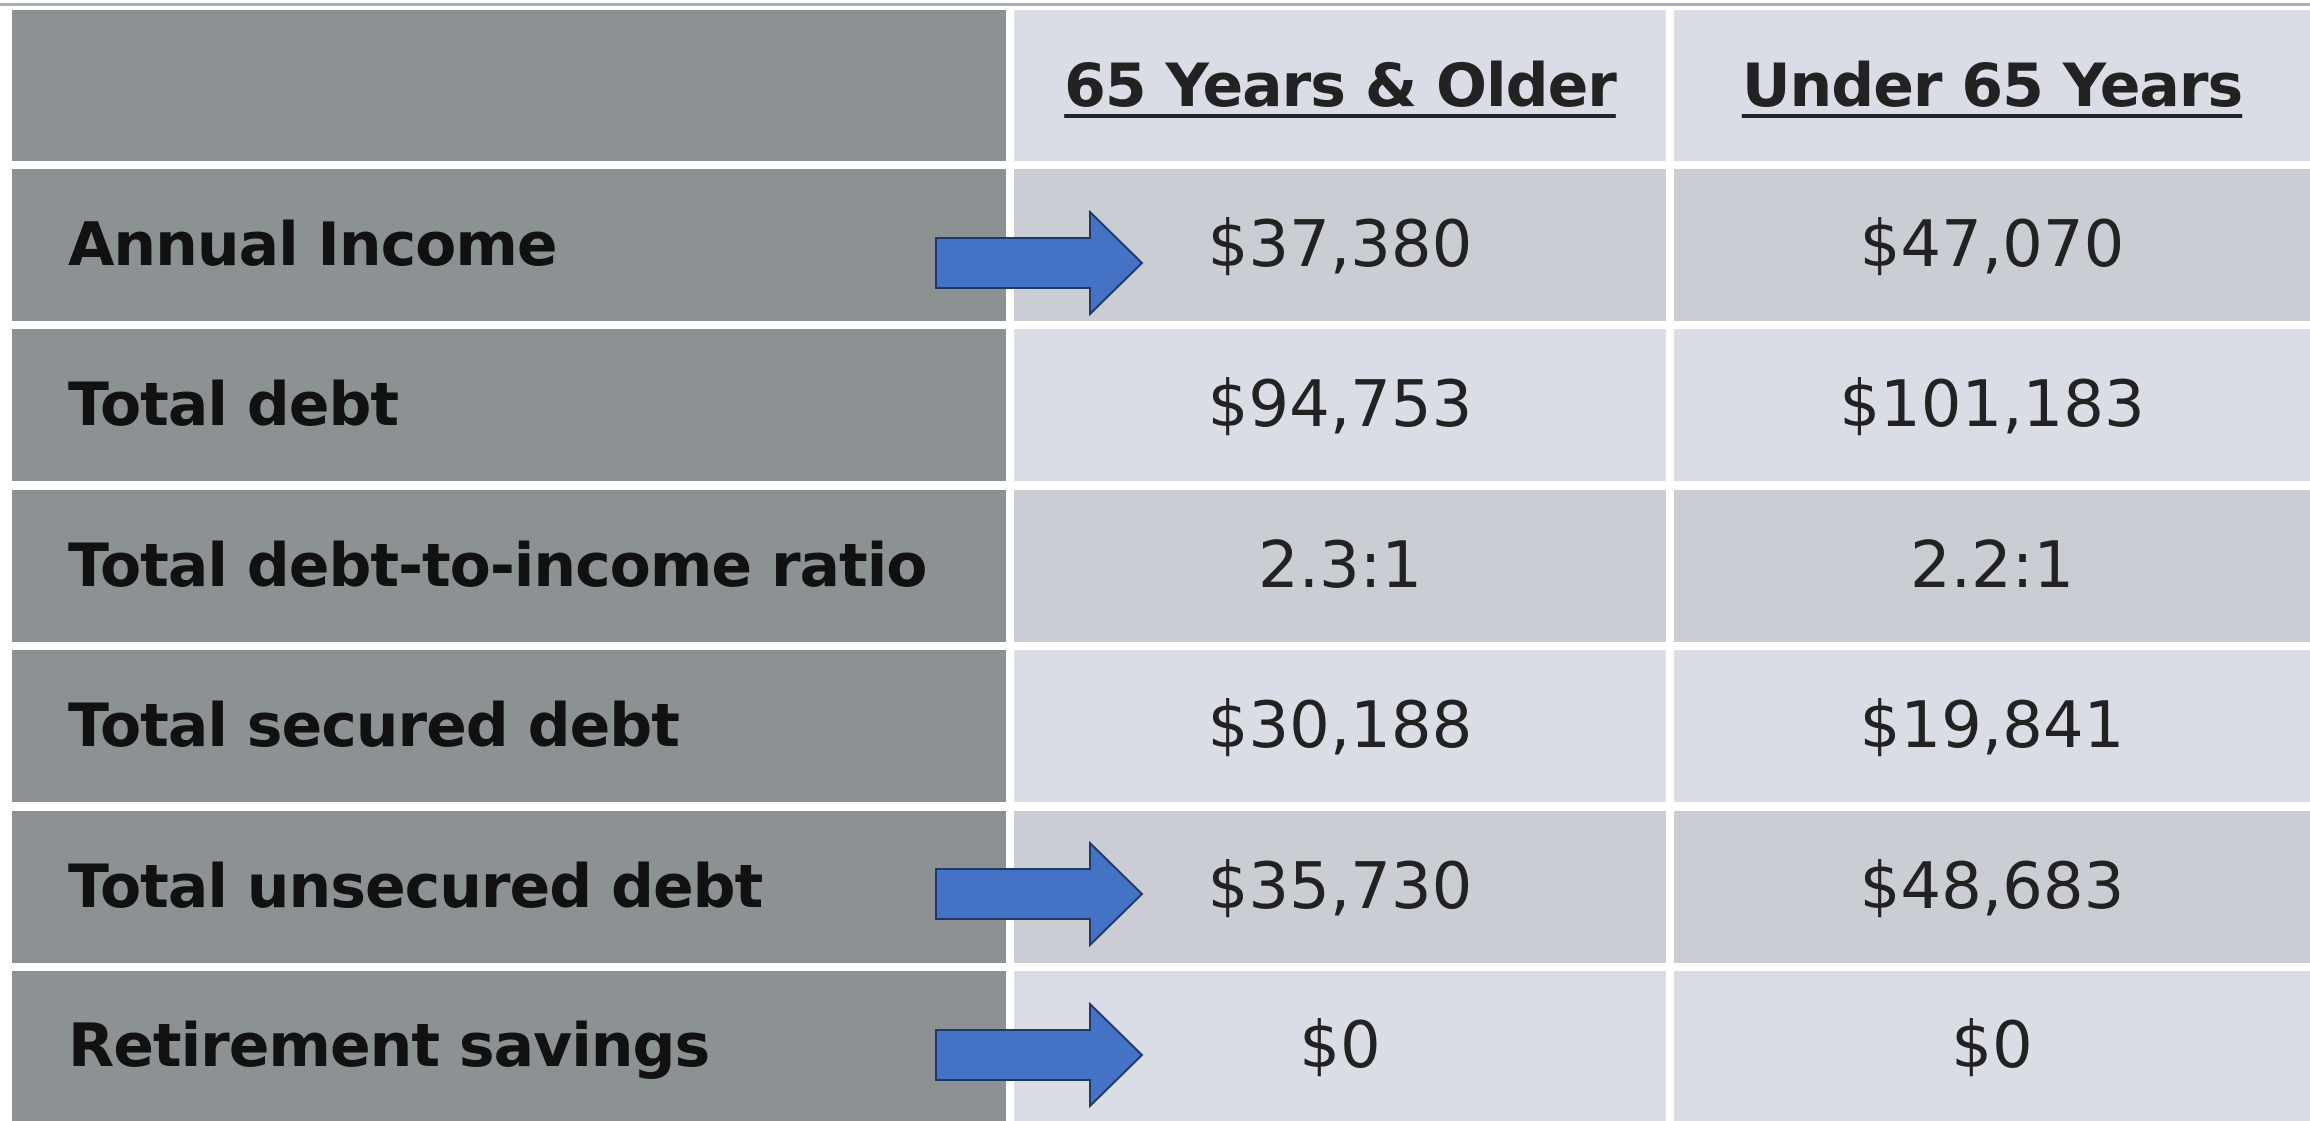 Image resolution: width=2310 pixels, height=1121 pixels. Describe the element at coordinates (509, 726) in the screenshot. I see `row-label: Total secured debt` at that location.